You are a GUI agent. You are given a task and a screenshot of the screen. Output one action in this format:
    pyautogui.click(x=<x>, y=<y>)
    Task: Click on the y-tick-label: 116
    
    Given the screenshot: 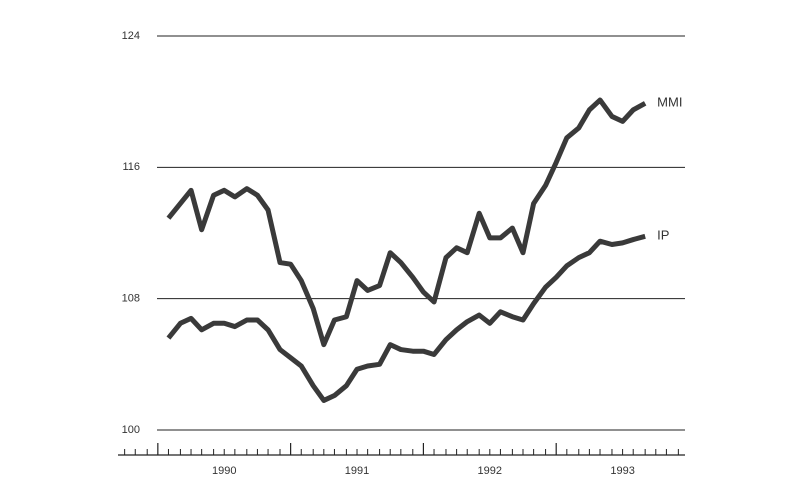 What is the action you would take?
    pyautogui.click(x=131, y=167)
    